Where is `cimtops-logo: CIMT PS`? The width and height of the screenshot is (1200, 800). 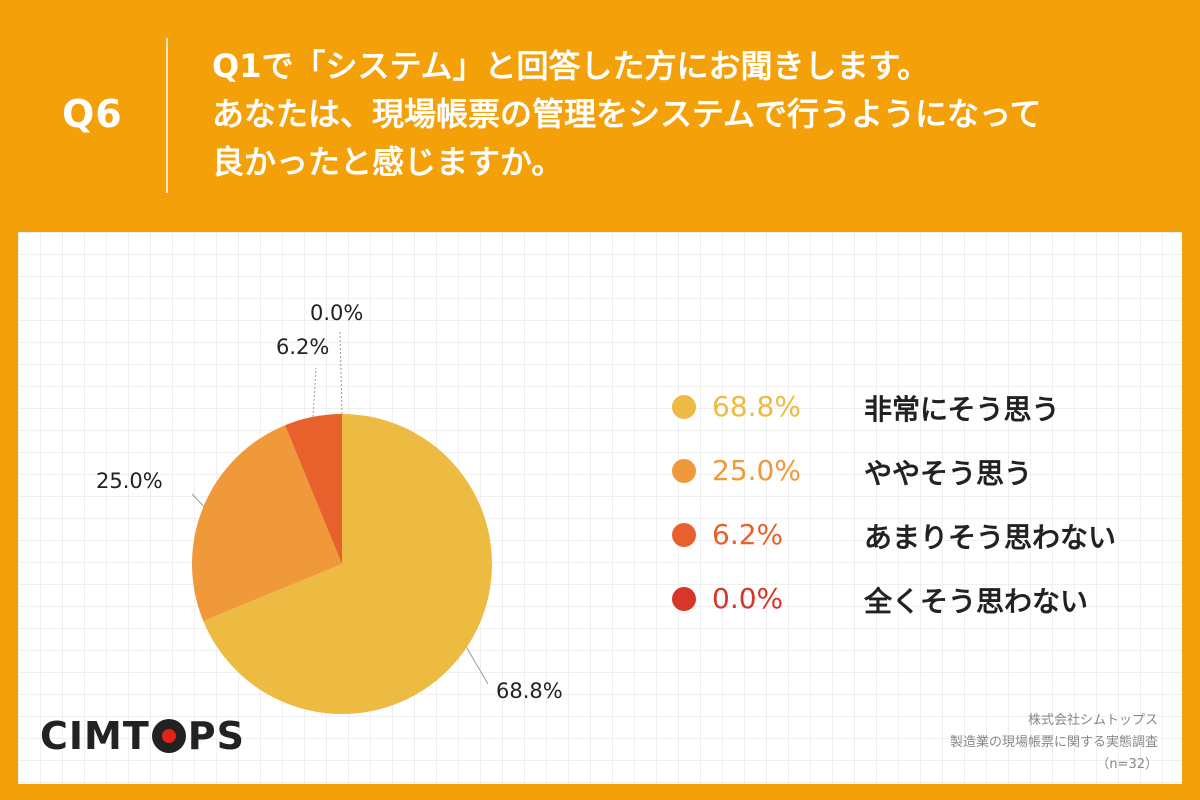
cimtops-logo: CIMT PS is located at coordinates (142, 736).